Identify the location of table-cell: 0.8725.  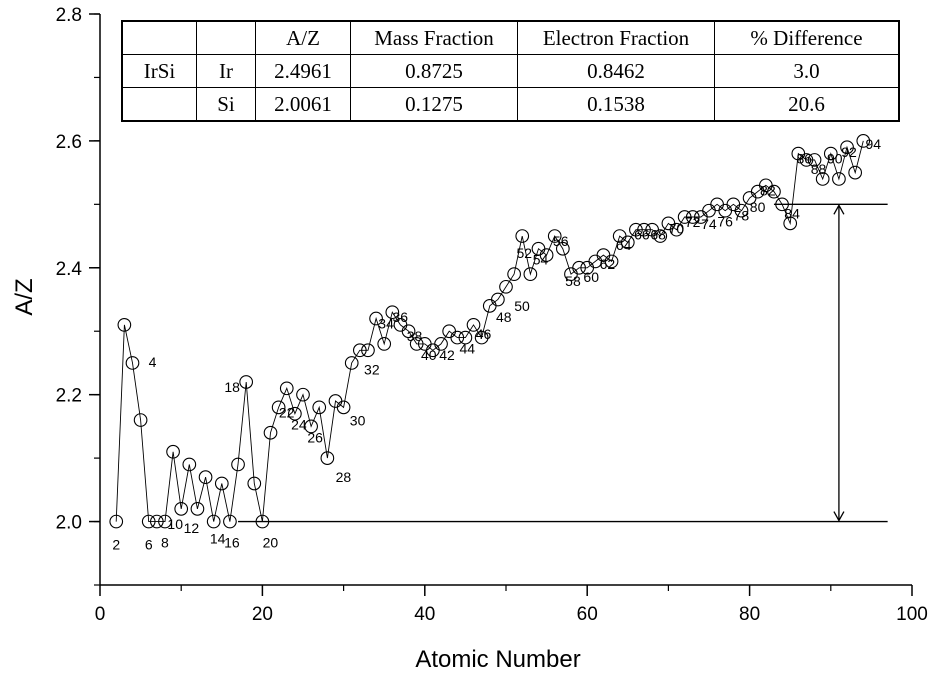
(434, 71).